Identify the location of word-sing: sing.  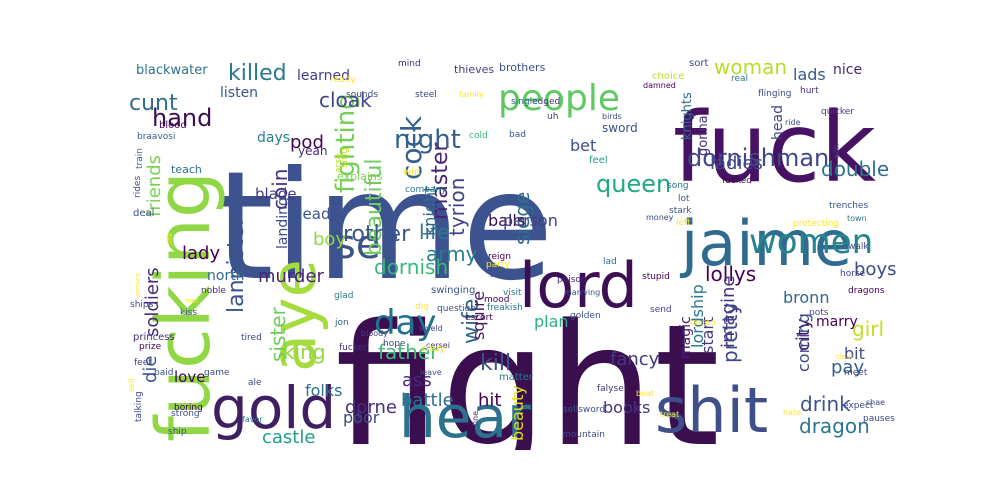
(344, 157).